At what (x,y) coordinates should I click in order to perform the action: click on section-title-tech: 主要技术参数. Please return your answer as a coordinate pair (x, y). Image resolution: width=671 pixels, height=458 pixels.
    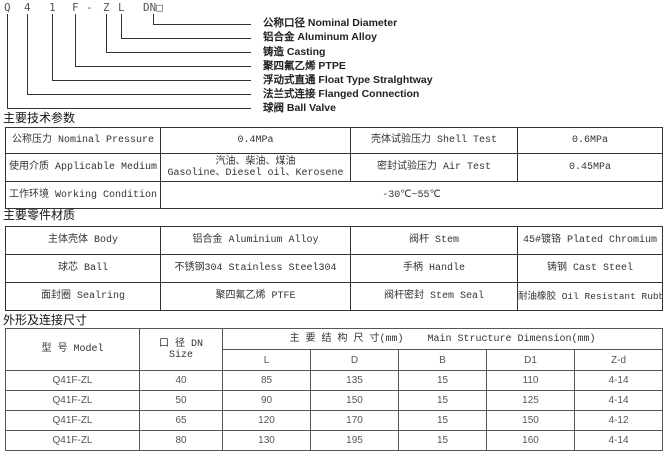
    Looking at the image, I should click on (39, 118).